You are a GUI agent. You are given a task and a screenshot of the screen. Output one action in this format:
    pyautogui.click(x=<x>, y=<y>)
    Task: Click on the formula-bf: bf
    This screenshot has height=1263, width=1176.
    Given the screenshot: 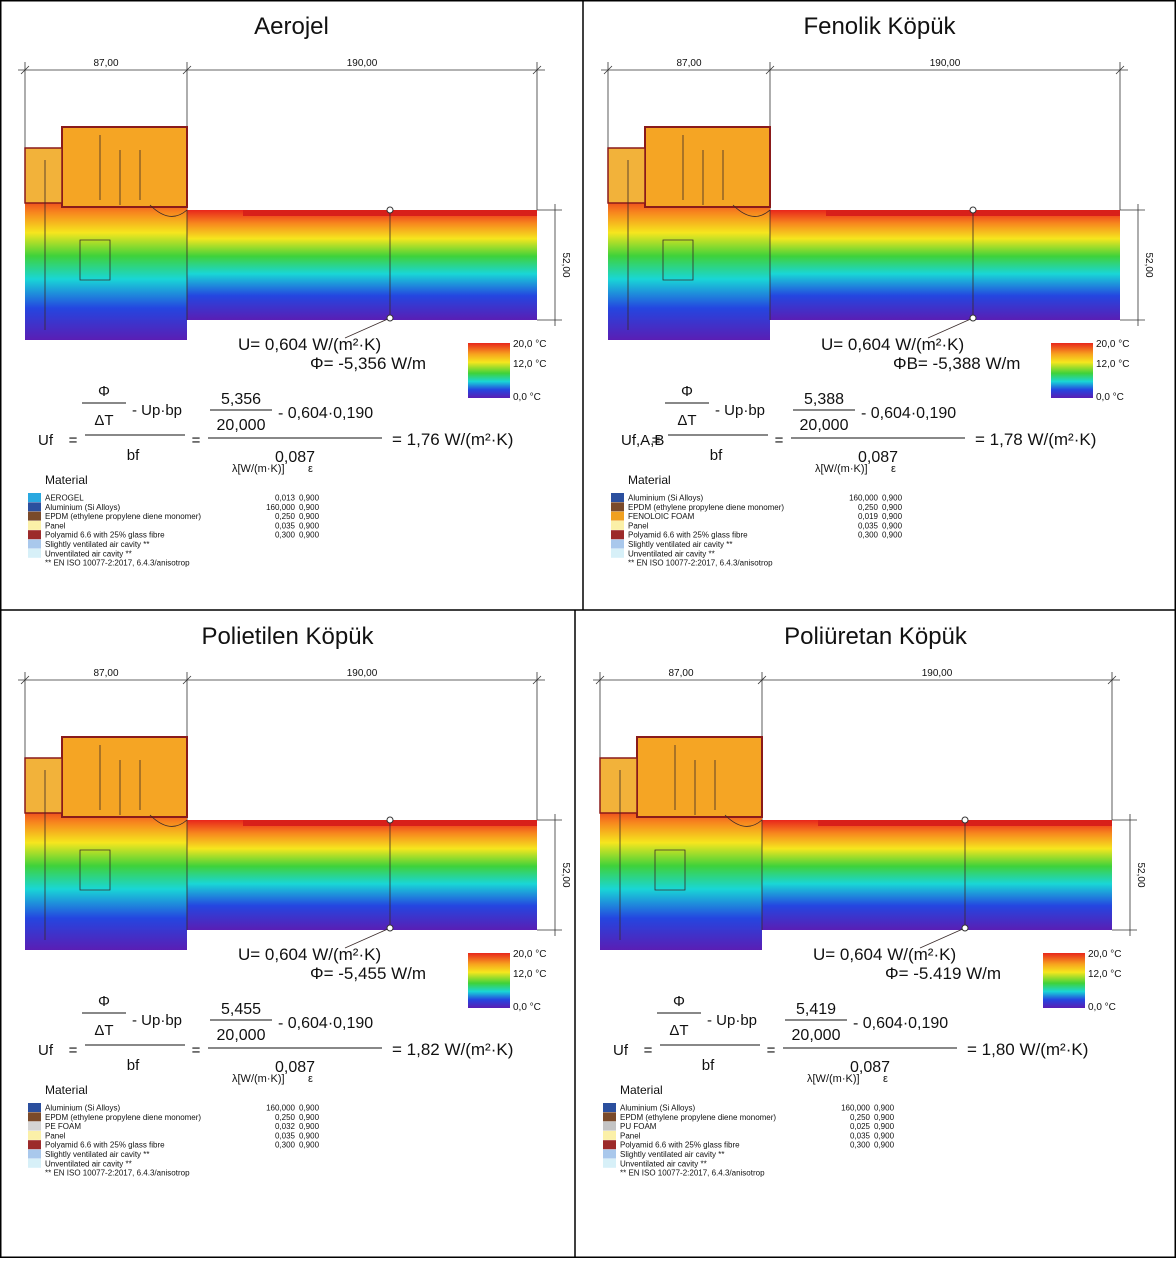 What is the action you would take?
    pyautogui.click(x=133, y=455)
    